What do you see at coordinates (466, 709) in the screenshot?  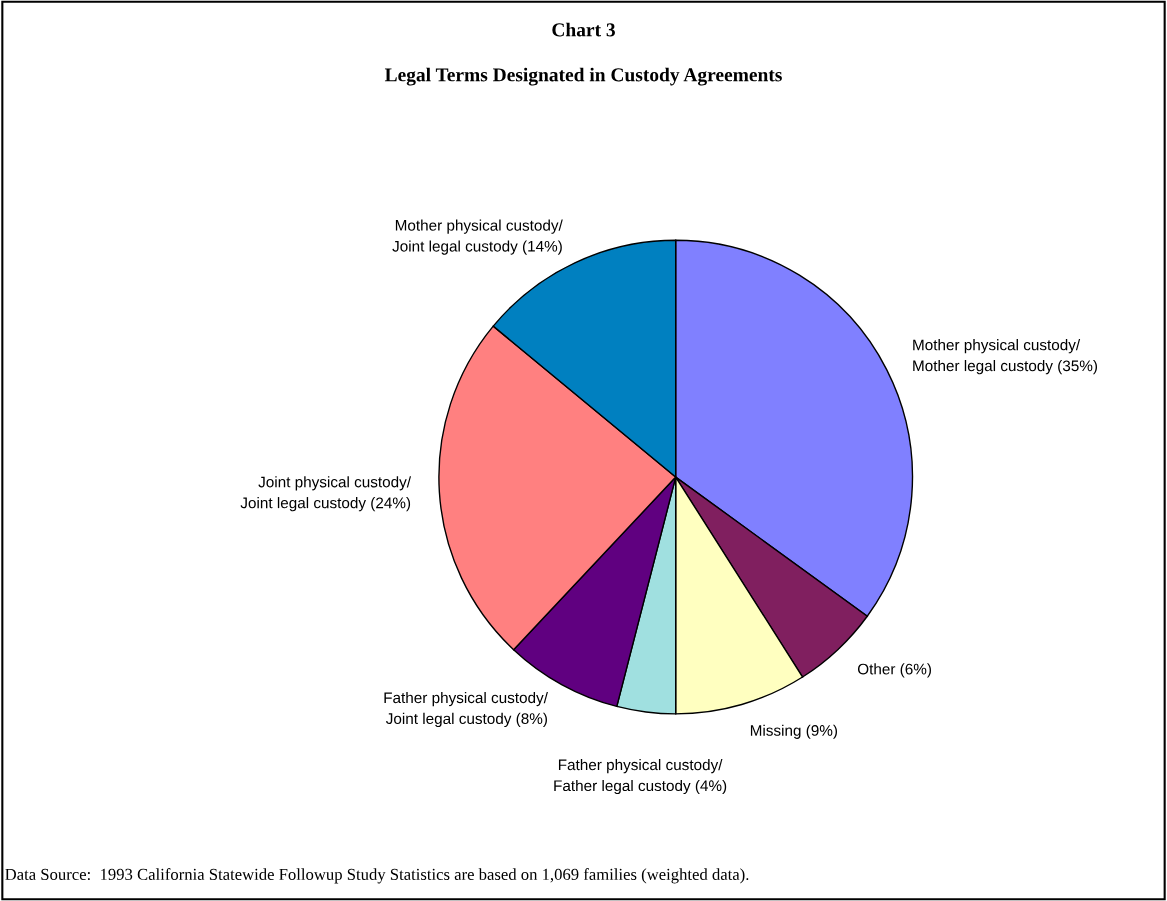 I see `slice-label: Father physical custody/ Joint legal custody (8%)` at bounding box center [466, 709].